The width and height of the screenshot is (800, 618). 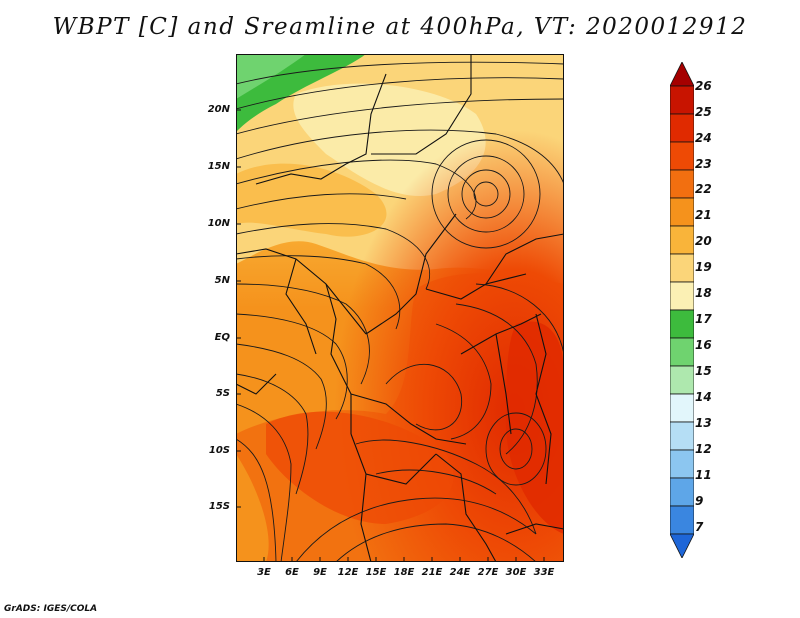 I want to click on lon-label: 9E, so click(x=320, y=572).